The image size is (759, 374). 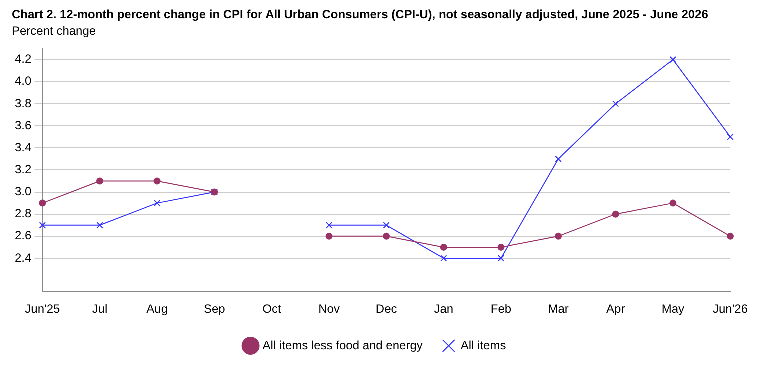 What do you see at coordinates (444, 309) in the screenshot?
I see `x-tick-label: Jan` at bounding box center [444, 309].